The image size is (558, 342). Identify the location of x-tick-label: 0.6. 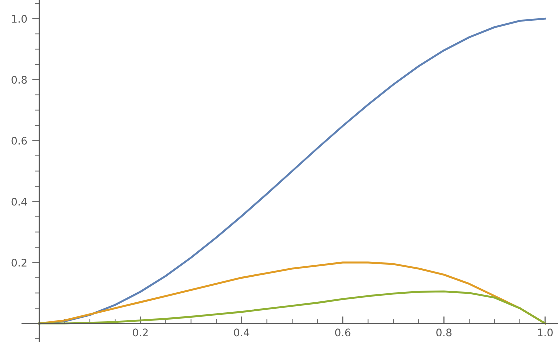
(343, 332).